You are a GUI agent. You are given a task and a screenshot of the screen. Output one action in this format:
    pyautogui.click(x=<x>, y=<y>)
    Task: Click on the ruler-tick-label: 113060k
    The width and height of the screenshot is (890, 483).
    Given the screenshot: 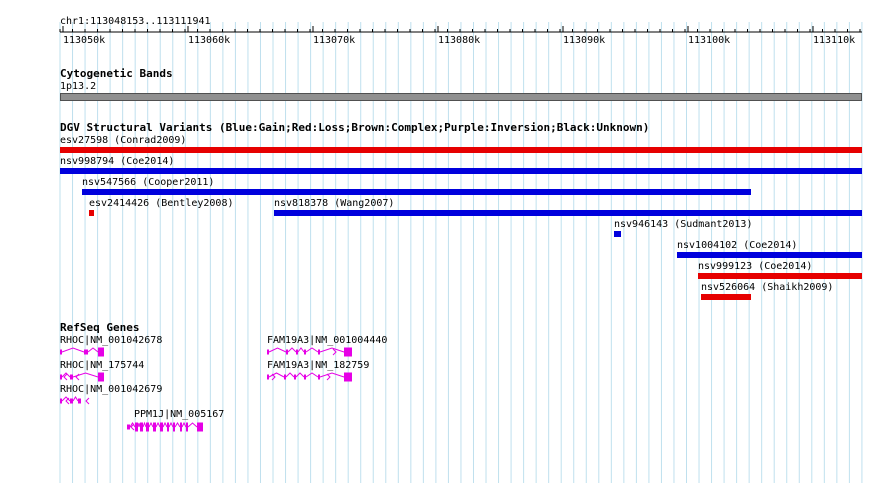 What is the action you would take?
    pyautogui.click(x=209, y=40)
    